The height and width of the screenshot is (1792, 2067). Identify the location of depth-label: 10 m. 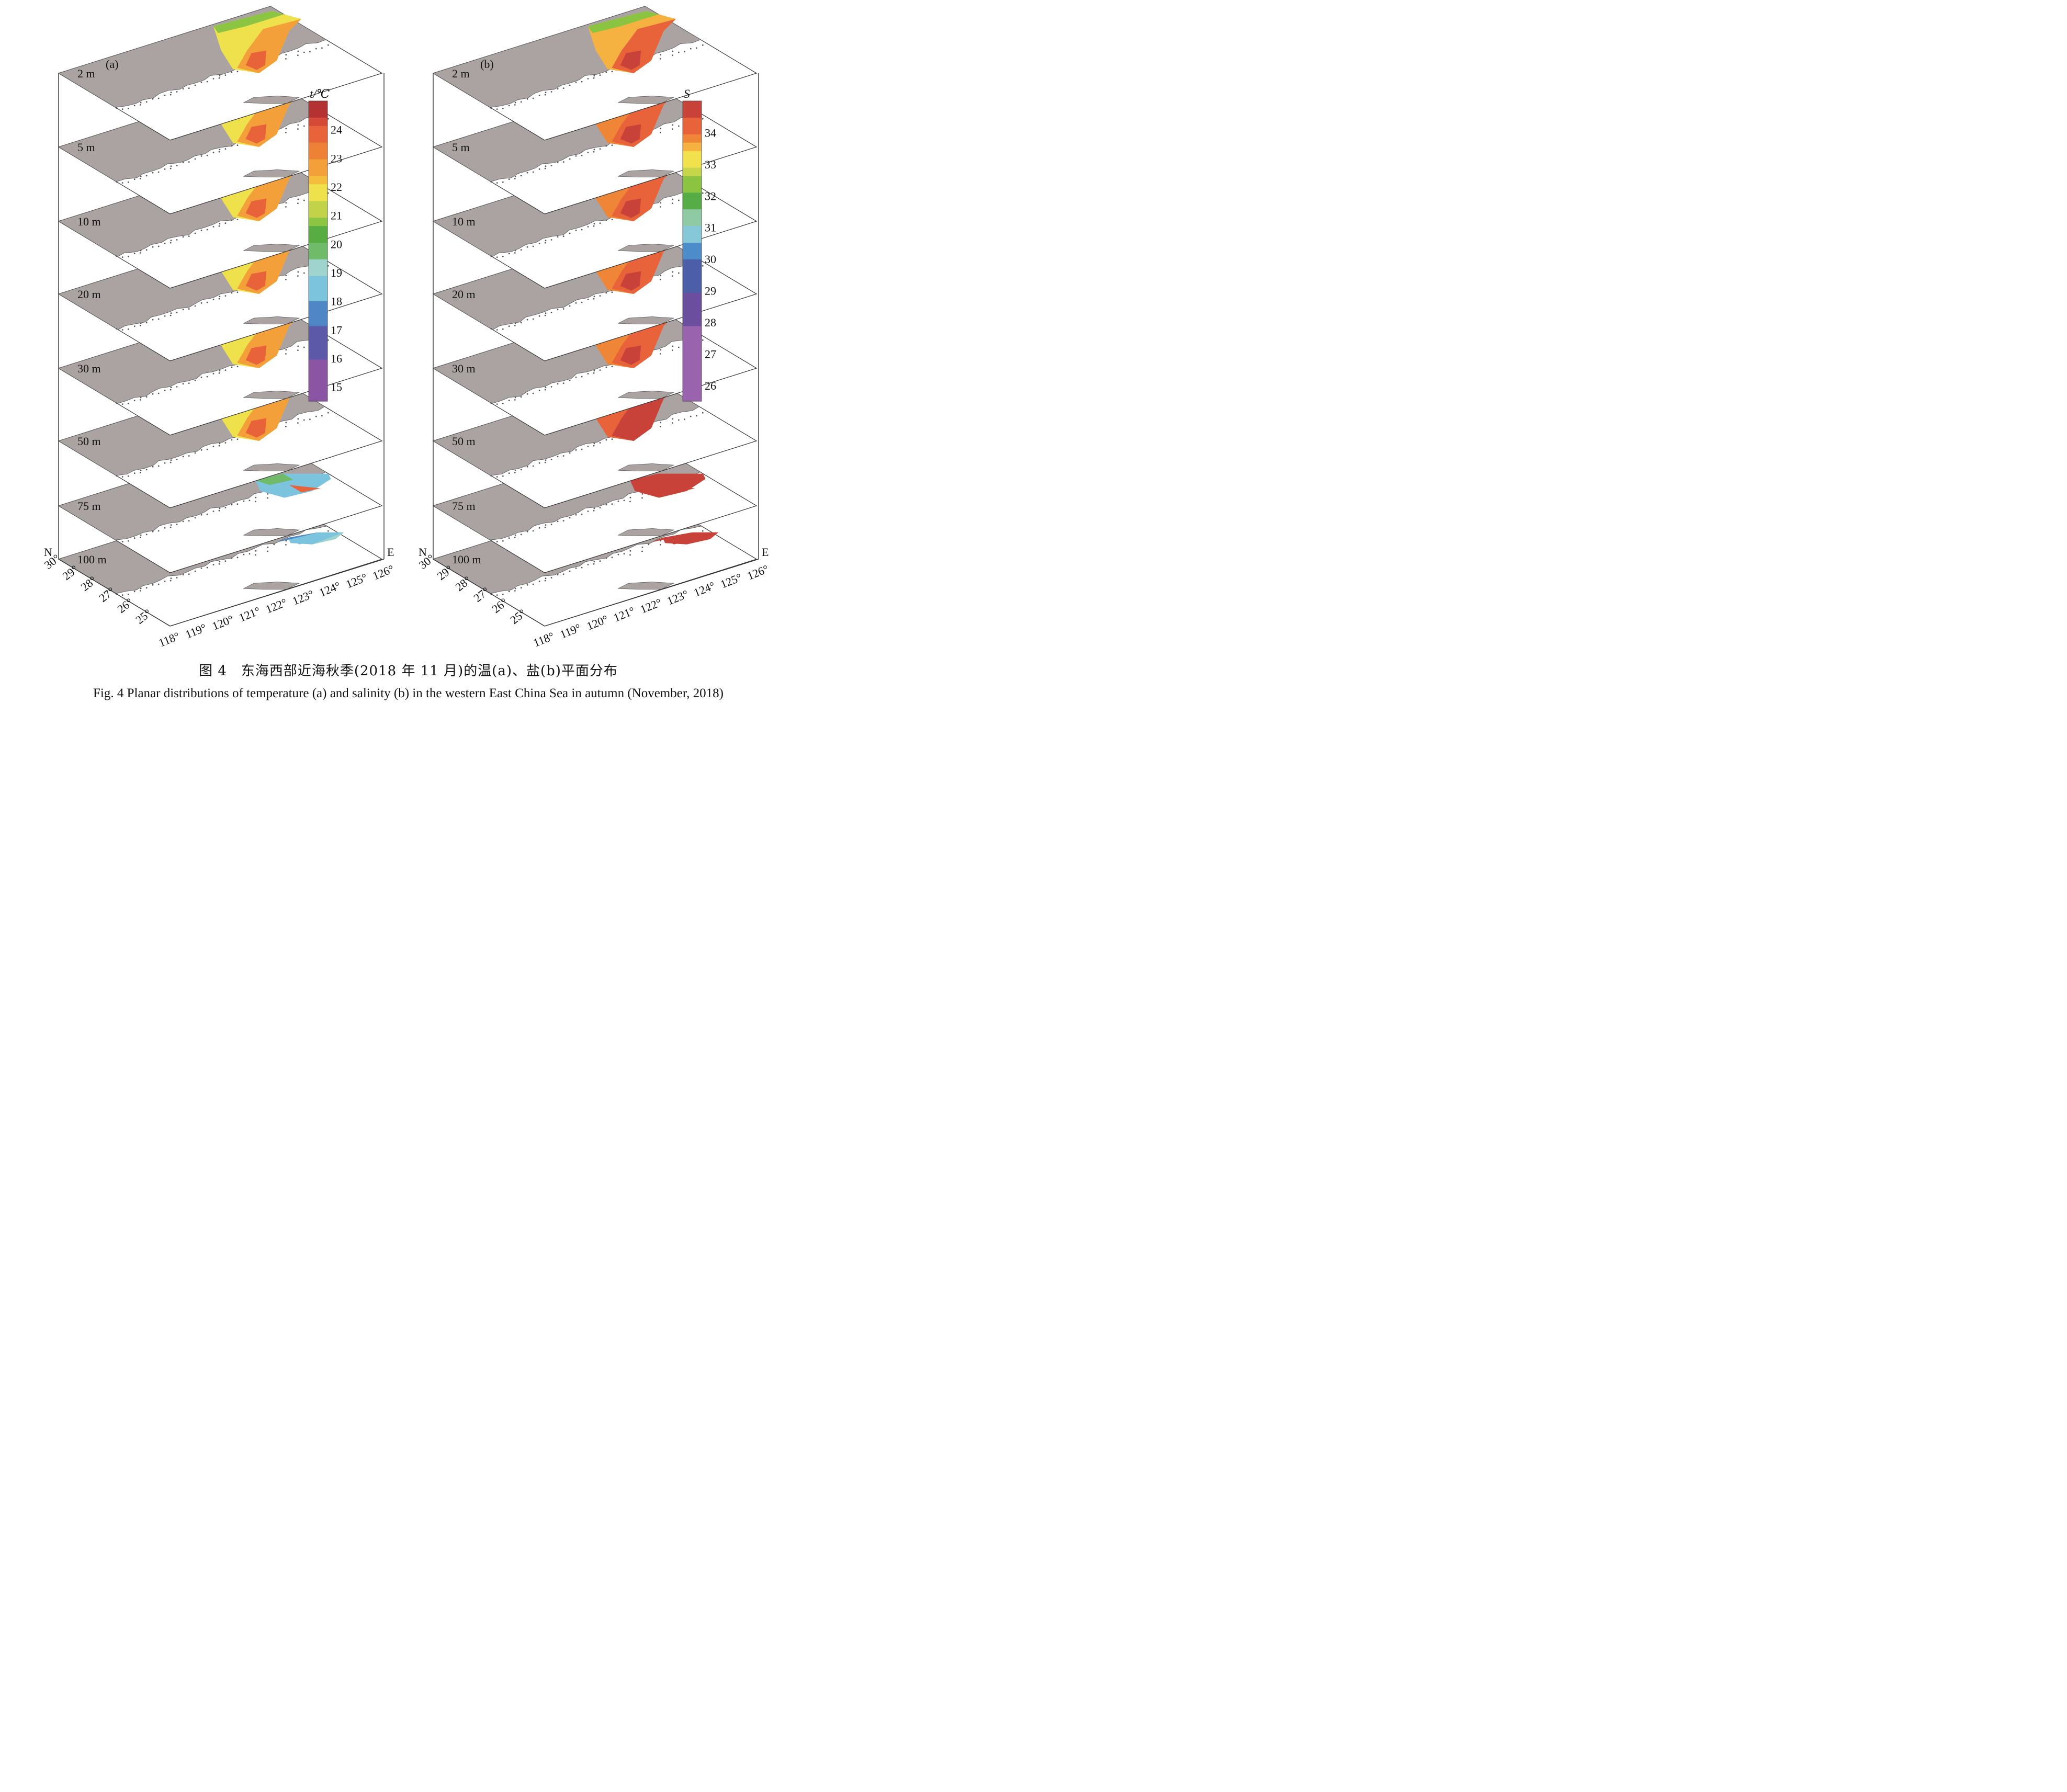
(464, 222).